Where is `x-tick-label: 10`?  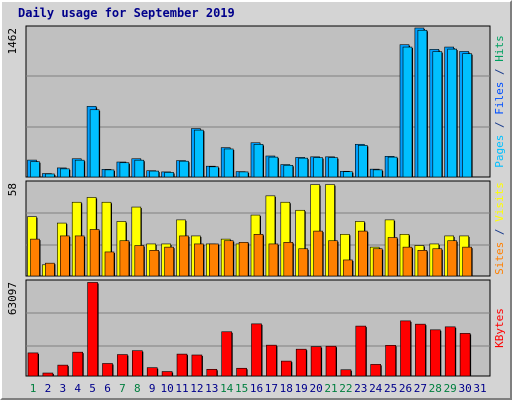 x-tick-label: 10 is located at coordinates (166, 388).